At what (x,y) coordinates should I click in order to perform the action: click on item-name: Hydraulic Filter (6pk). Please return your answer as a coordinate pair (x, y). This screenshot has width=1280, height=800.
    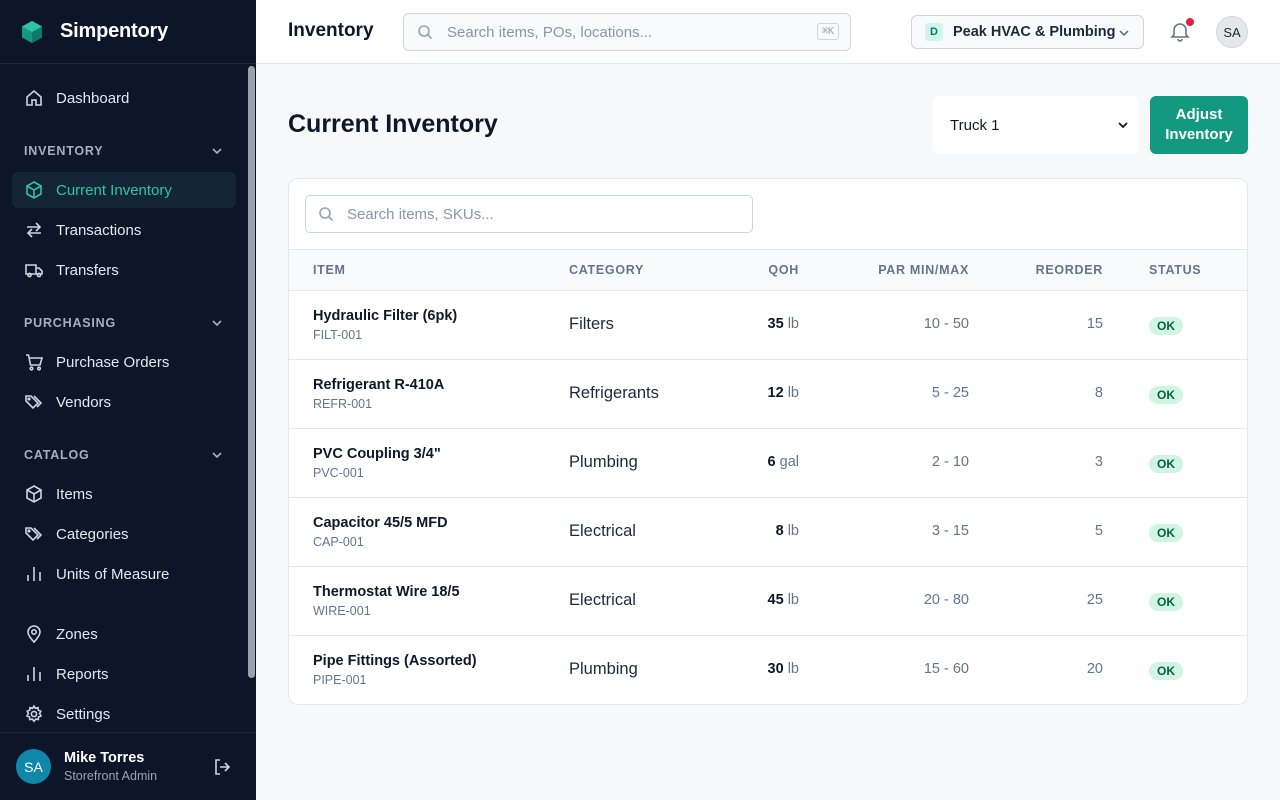
    Looking at the image, I should click on (385, 316).